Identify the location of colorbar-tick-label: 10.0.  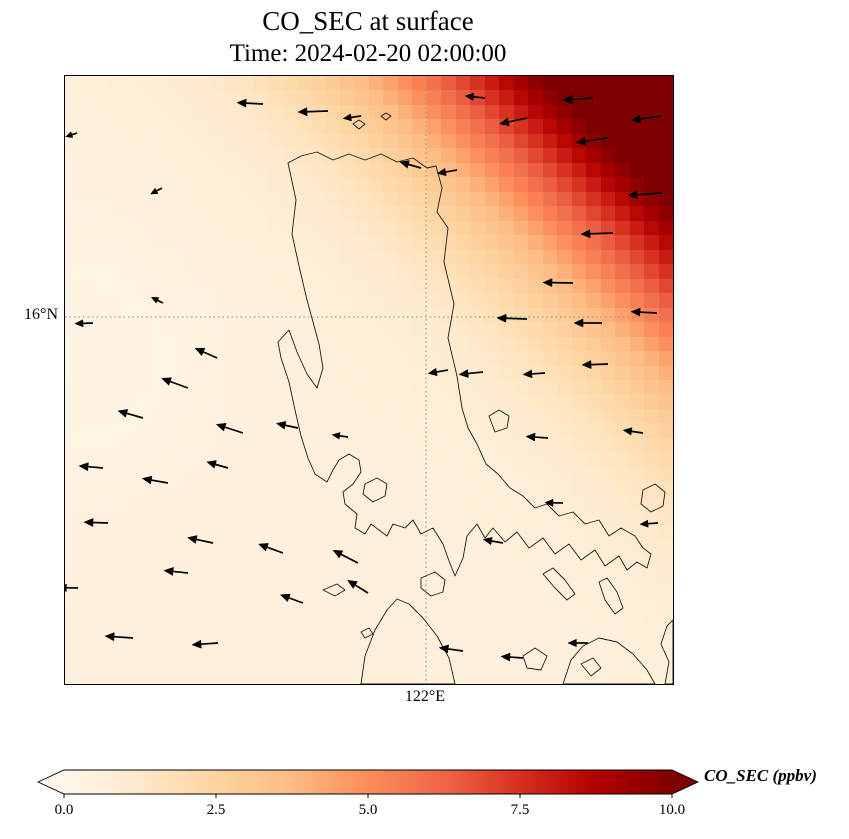
(672, 810).